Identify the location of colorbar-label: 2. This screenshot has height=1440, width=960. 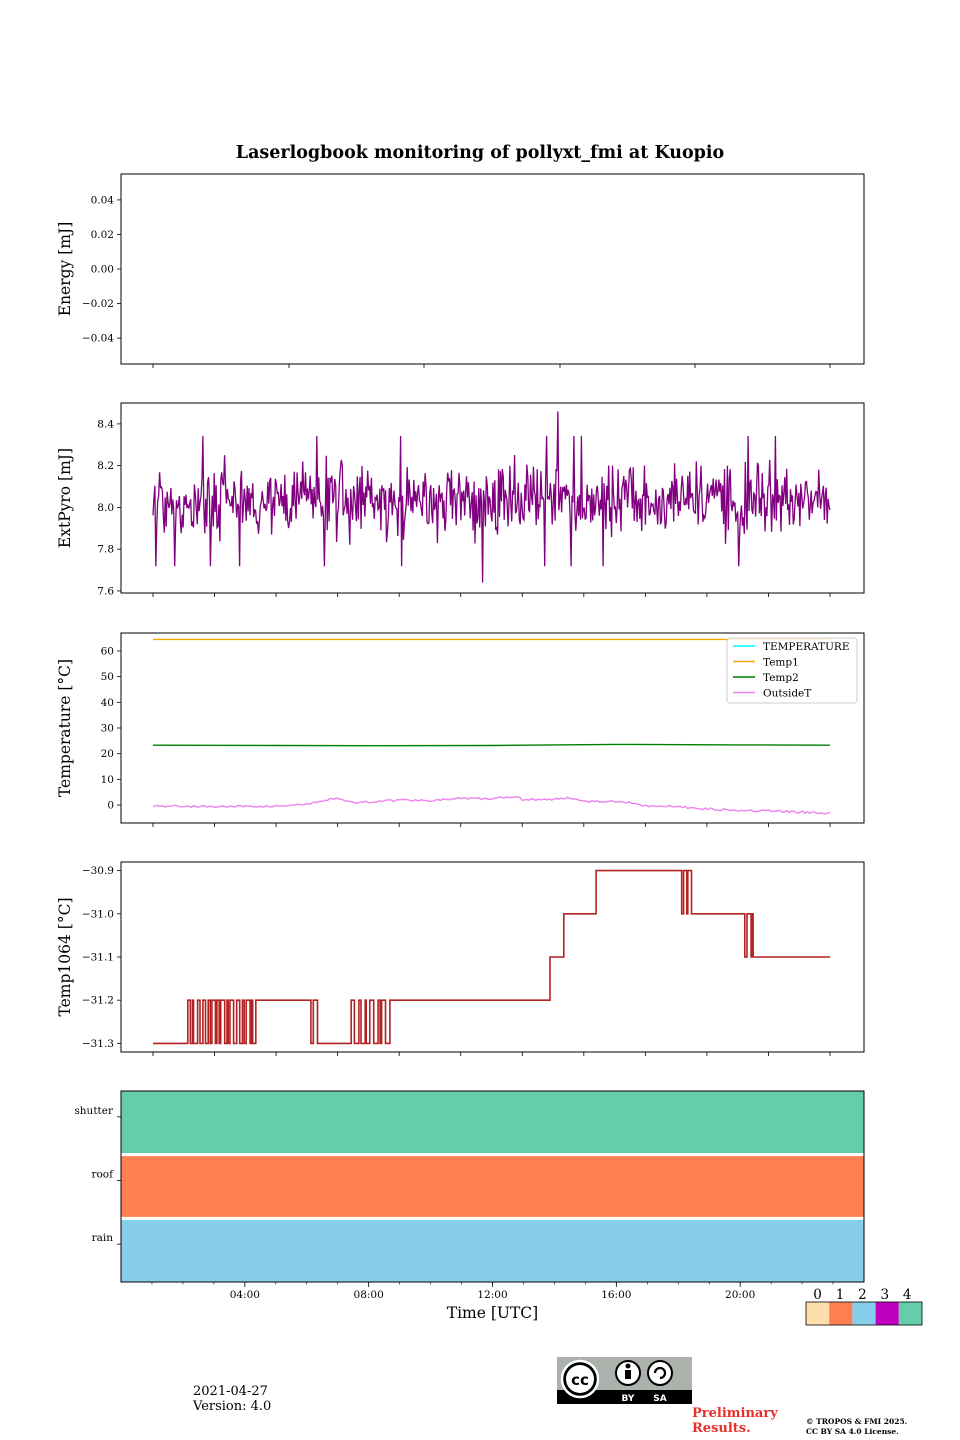
(862, 1295).